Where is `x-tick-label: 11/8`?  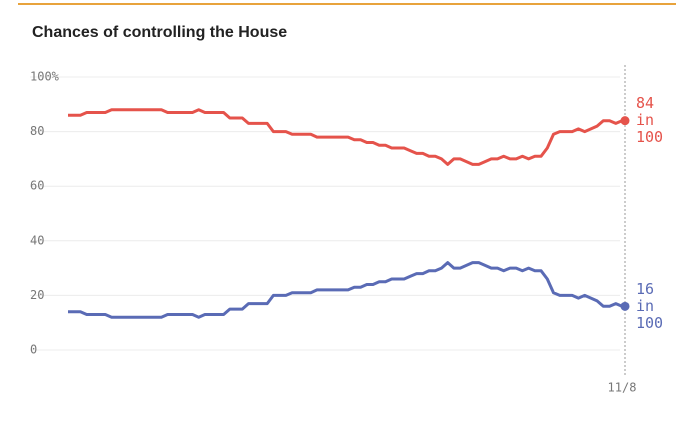 x-tick-label: 11/8 is located at coordinates (622, 388).